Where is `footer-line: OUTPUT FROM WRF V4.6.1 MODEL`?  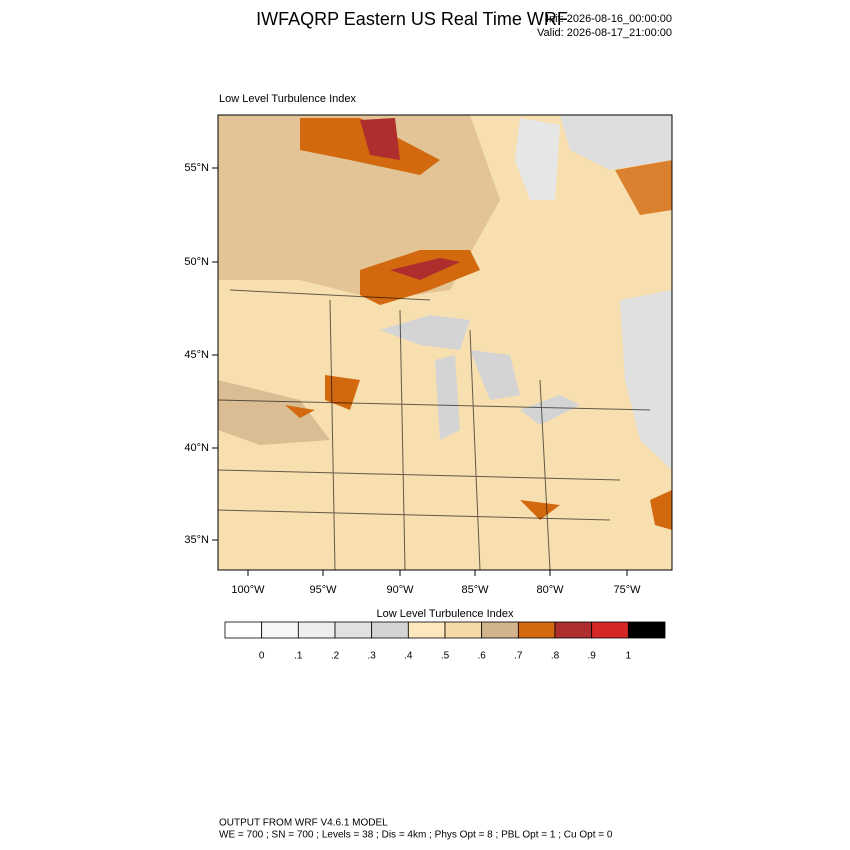 footer-line: OUTPUT FROM WRF V4.6.1 MODEL is located at coordinates (303, 823).